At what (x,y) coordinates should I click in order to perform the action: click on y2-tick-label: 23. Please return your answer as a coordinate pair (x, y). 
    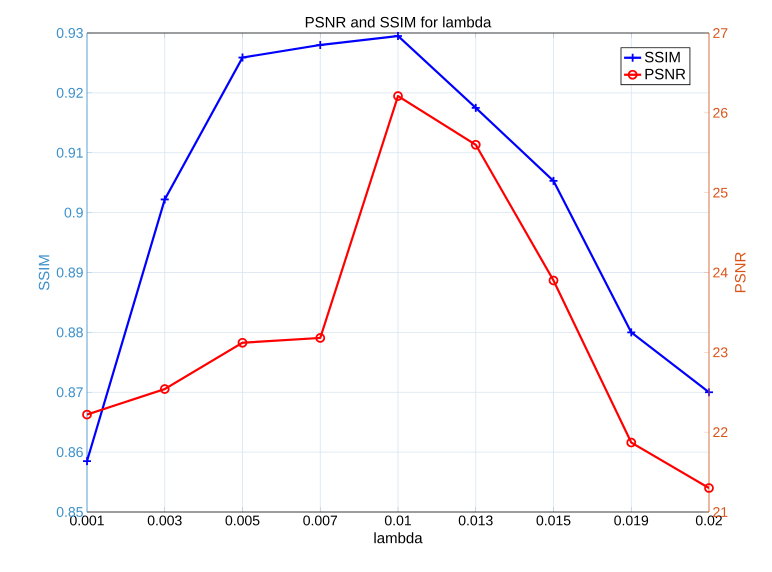
    Looking at the image, I should click on (720, 352).